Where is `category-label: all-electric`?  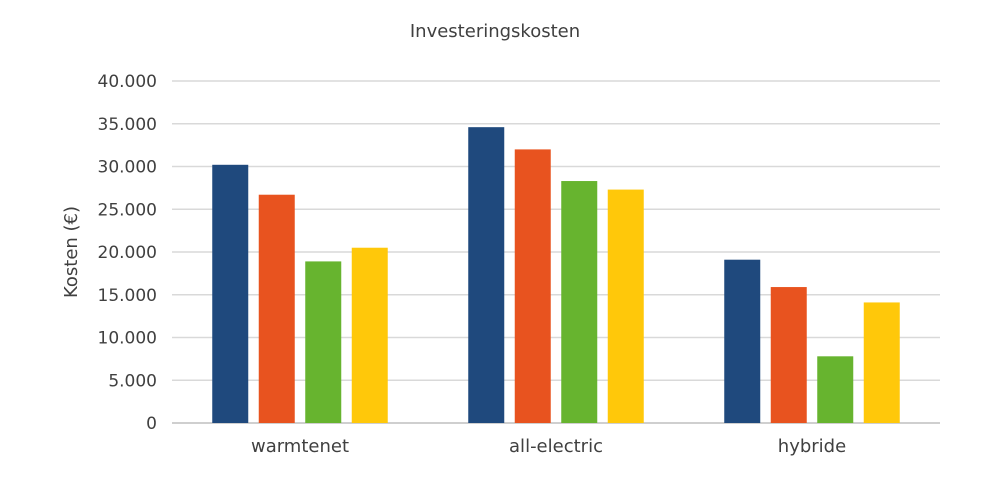
category-label: all-electric is located at coordinates (556, 446).